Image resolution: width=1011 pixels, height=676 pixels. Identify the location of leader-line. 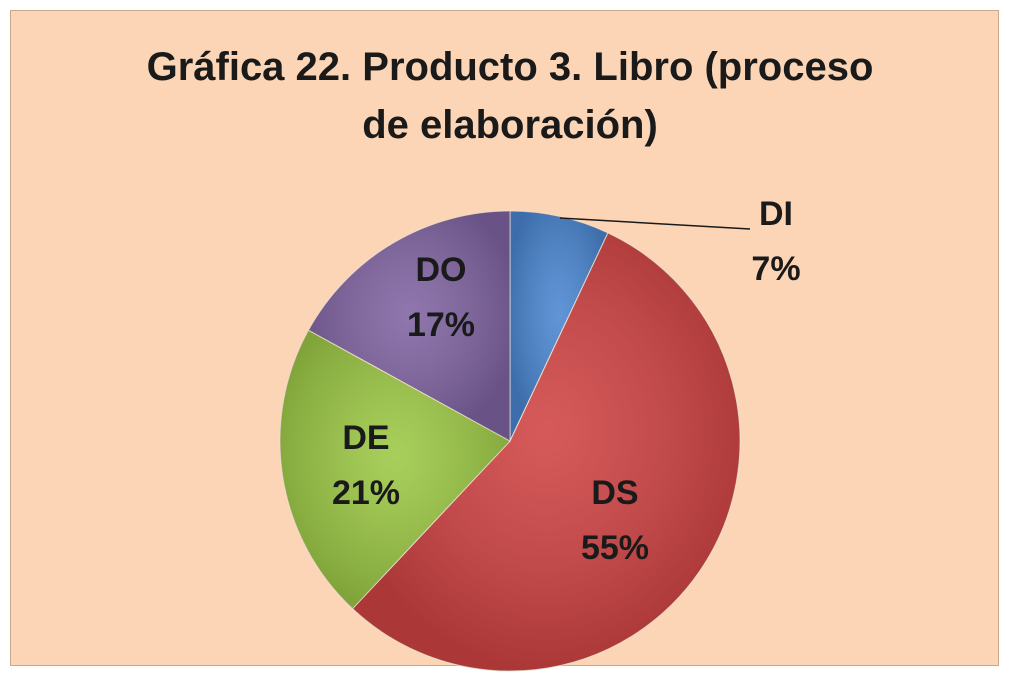
(655, 223).